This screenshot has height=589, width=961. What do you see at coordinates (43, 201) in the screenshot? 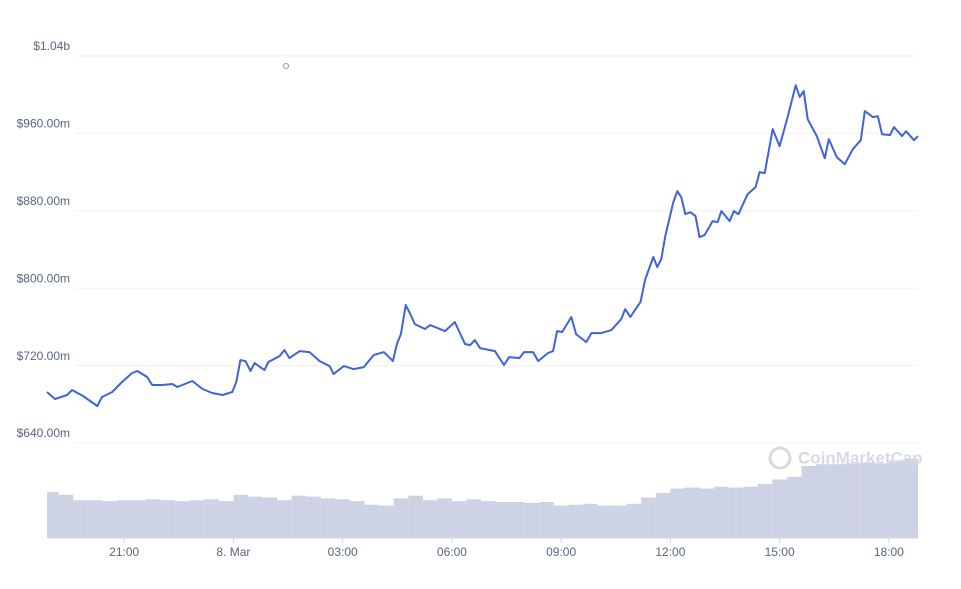
I see `y-tick-label: $880.00m` at bounding box center [43, 201].